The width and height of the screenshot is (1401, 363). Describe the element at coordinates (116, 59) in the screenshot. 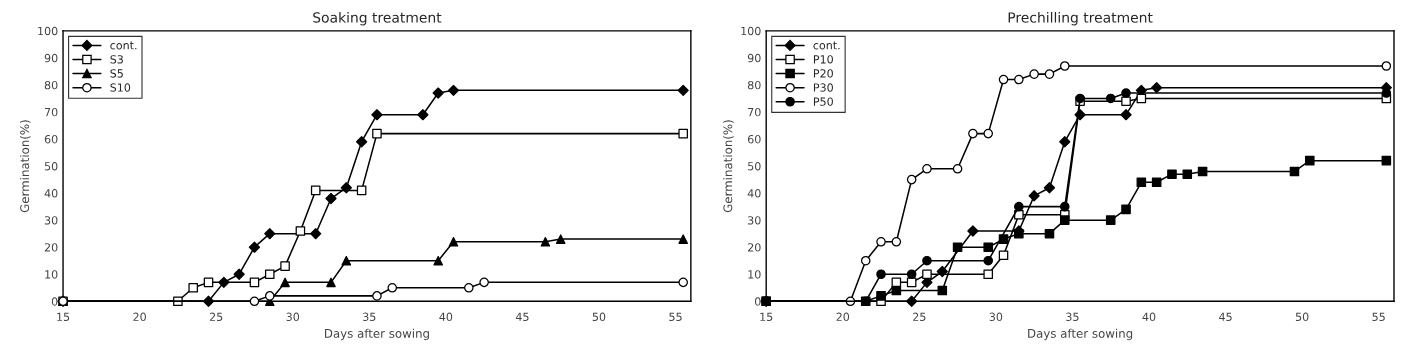

I see `legend-label: S3` at that location.